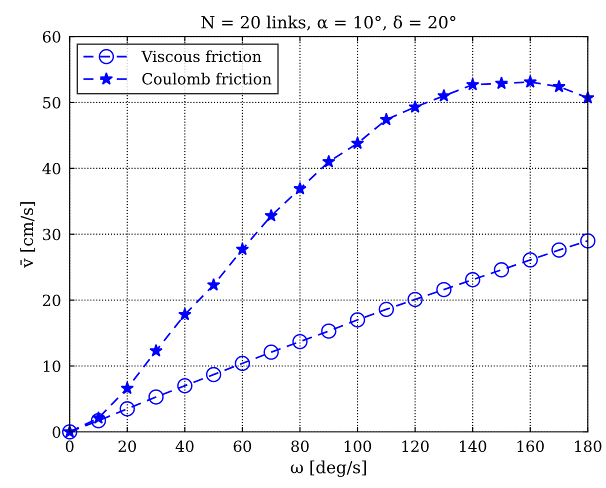  Describe the element at coordinates (127, 446) in the screenshot. I see `x-tick-label: 20` at that location.